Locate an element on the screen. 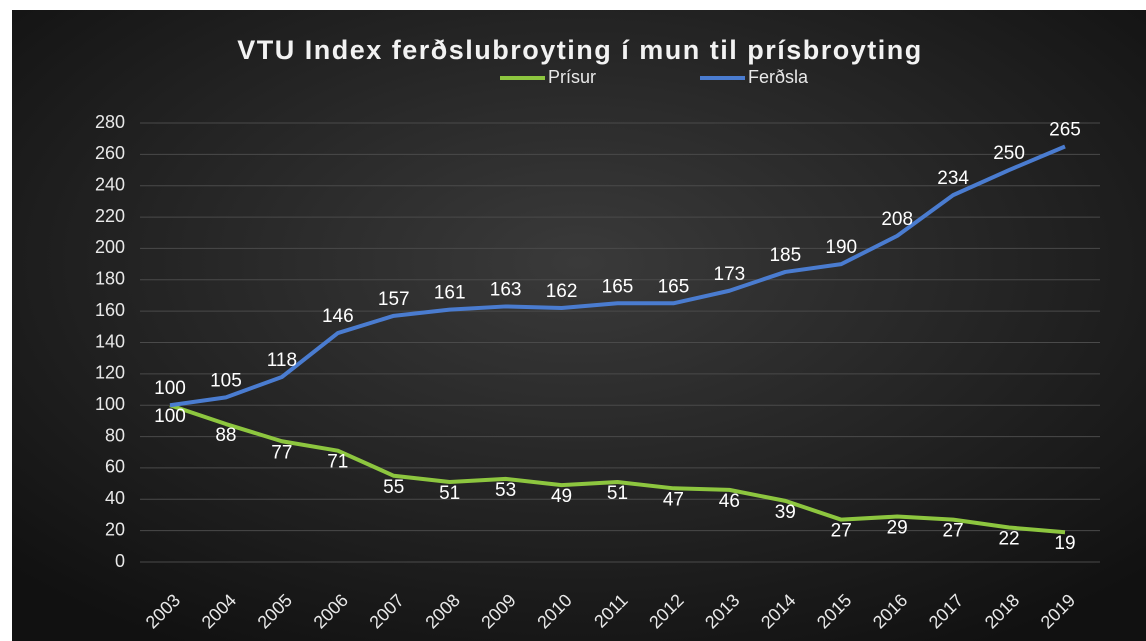 Image resolution: width=1146 pixels, height=641 pixels. data-label: 161 is located at coordinates (450, 293).